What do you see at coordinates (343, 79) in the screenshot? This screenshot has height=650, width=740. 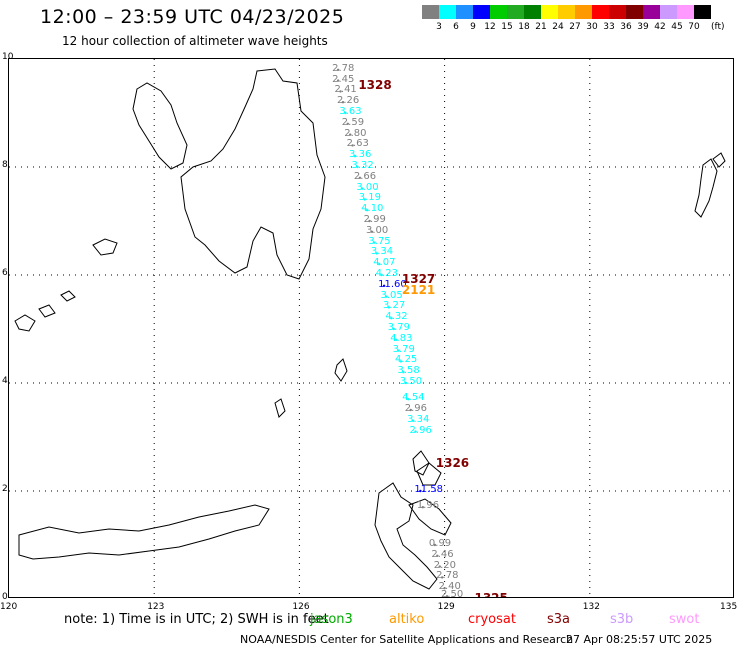 I see `observation-value: 2.45` at bounding box center [343, 79].